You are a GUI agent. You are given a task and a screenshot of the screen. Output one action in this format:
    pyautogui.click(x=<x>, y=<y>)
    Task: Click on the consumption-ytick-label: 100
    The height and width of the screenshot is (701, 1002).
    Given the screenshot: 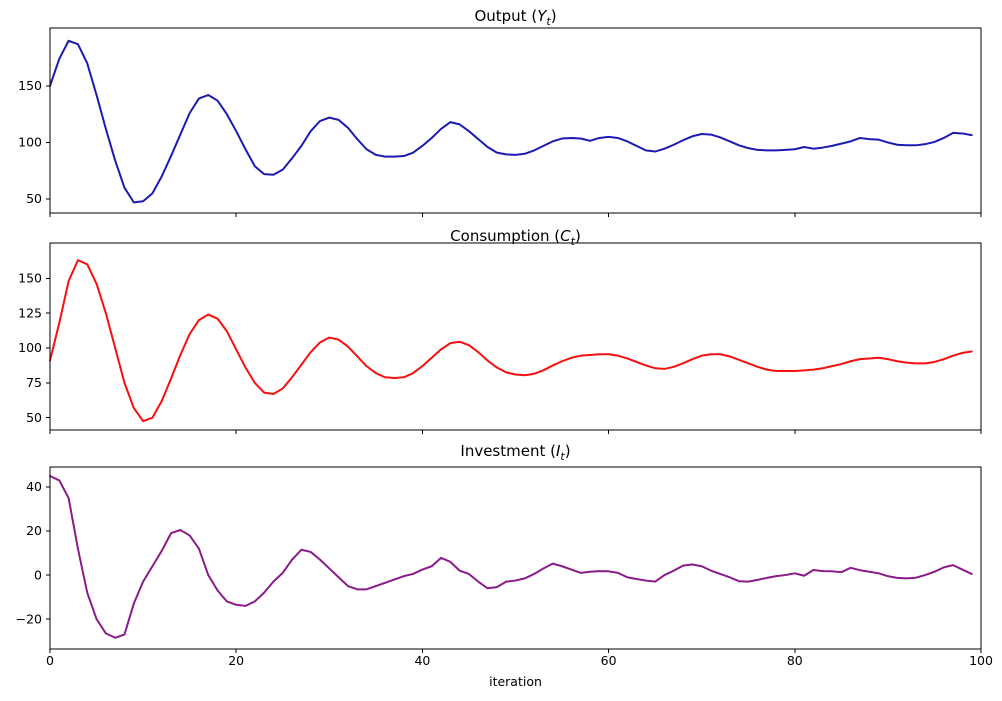 What is the action you would take?
    pyautogui.click(x=30, y=347)
    